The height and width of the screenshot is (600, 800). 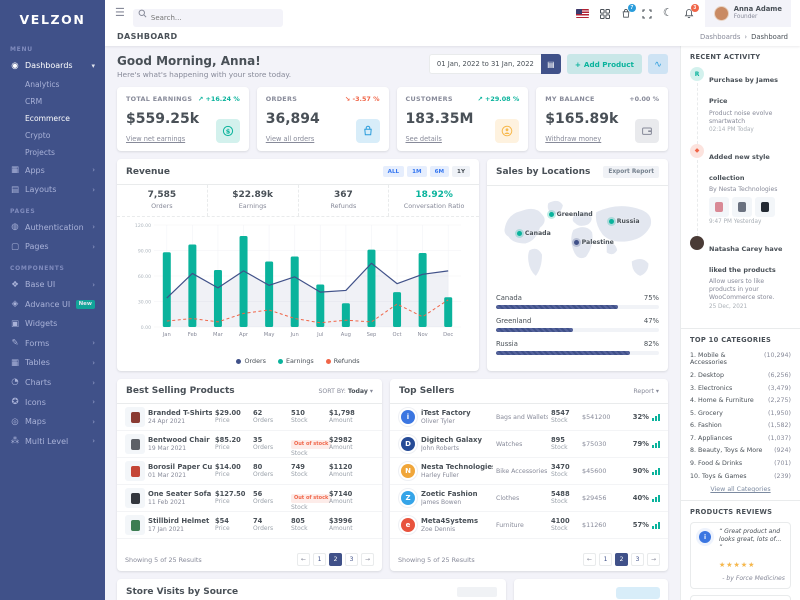 What do you see at coordinates (740, 360) in the screenshot?
I see `category-row: 1. Mobile & Accessories (10,294)` at bounding box center [740, 360].